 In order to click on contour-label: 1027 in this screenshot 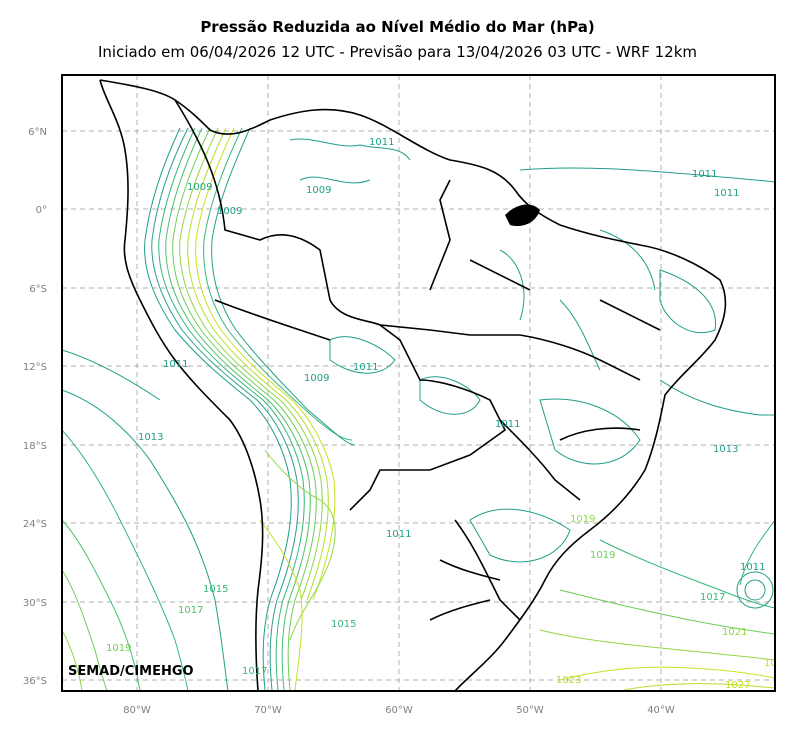, I will do `click(737, 685)`.